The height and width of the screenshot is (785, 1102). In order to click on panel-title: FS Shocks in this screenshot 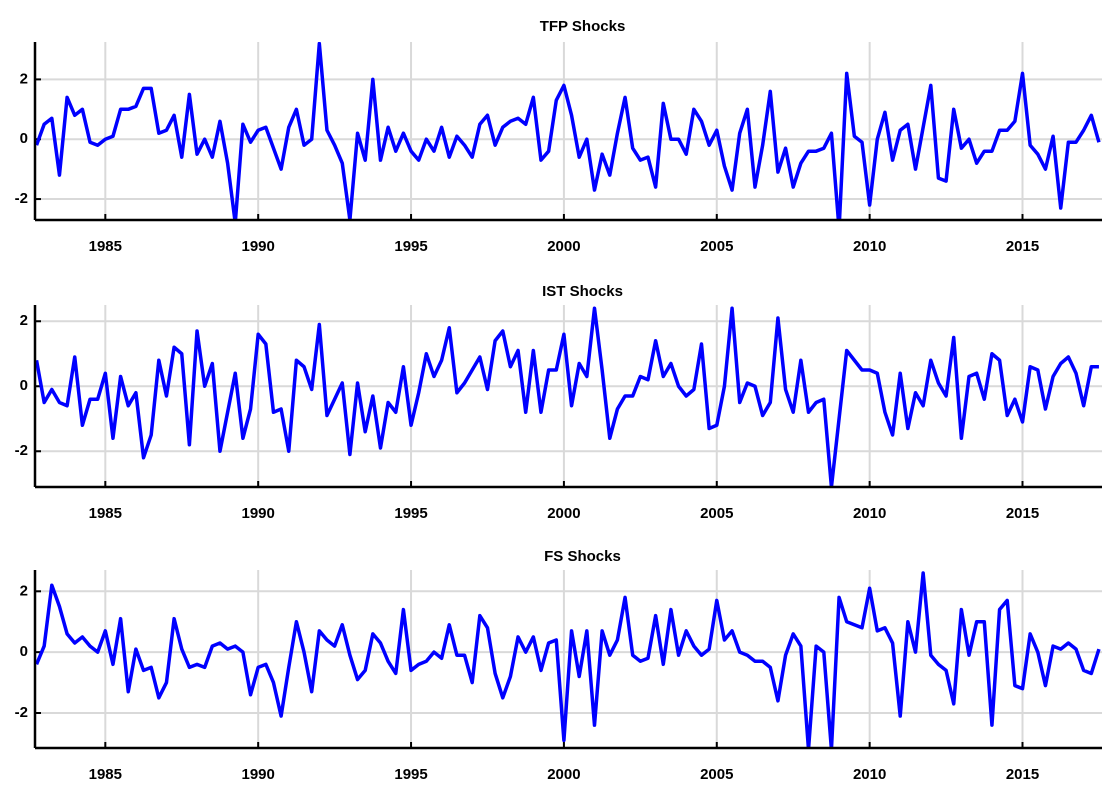, I will do `click(582, 556)`.